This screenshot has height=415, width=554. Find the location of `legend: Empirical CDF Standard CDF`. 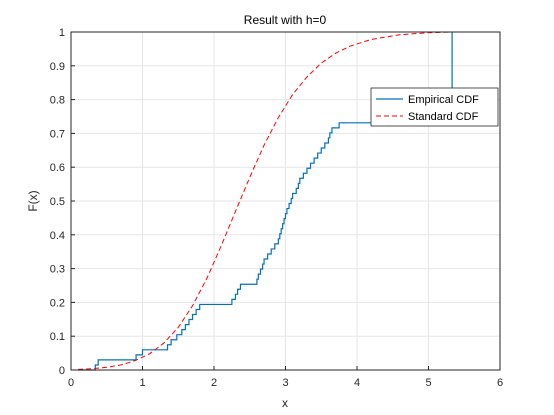

legend: Empirical CDF Standard CDF is located at coordinates (434, 107).